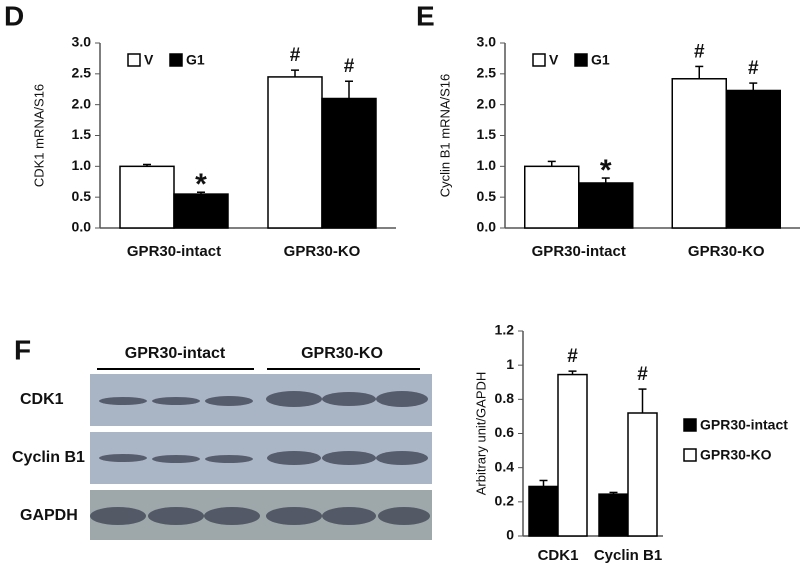 The image size is (800, 573). I want to click on x-tick-label: CDK1, so click(558, 555).